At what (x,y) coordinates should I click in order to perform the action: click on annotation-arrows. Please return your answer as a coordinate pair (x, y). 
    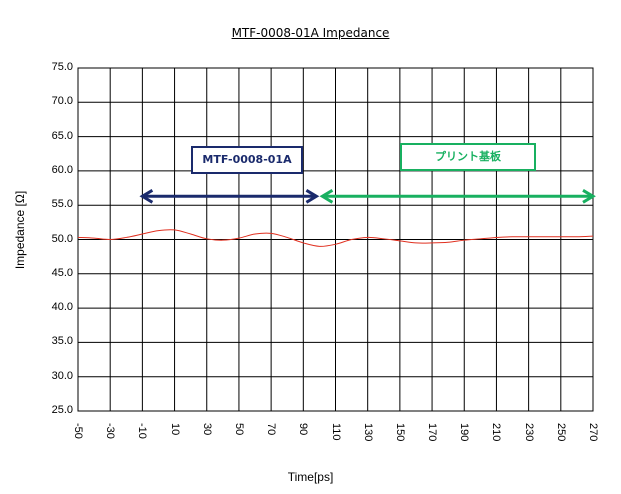
    Looking at the image, I should click on (367, 196).